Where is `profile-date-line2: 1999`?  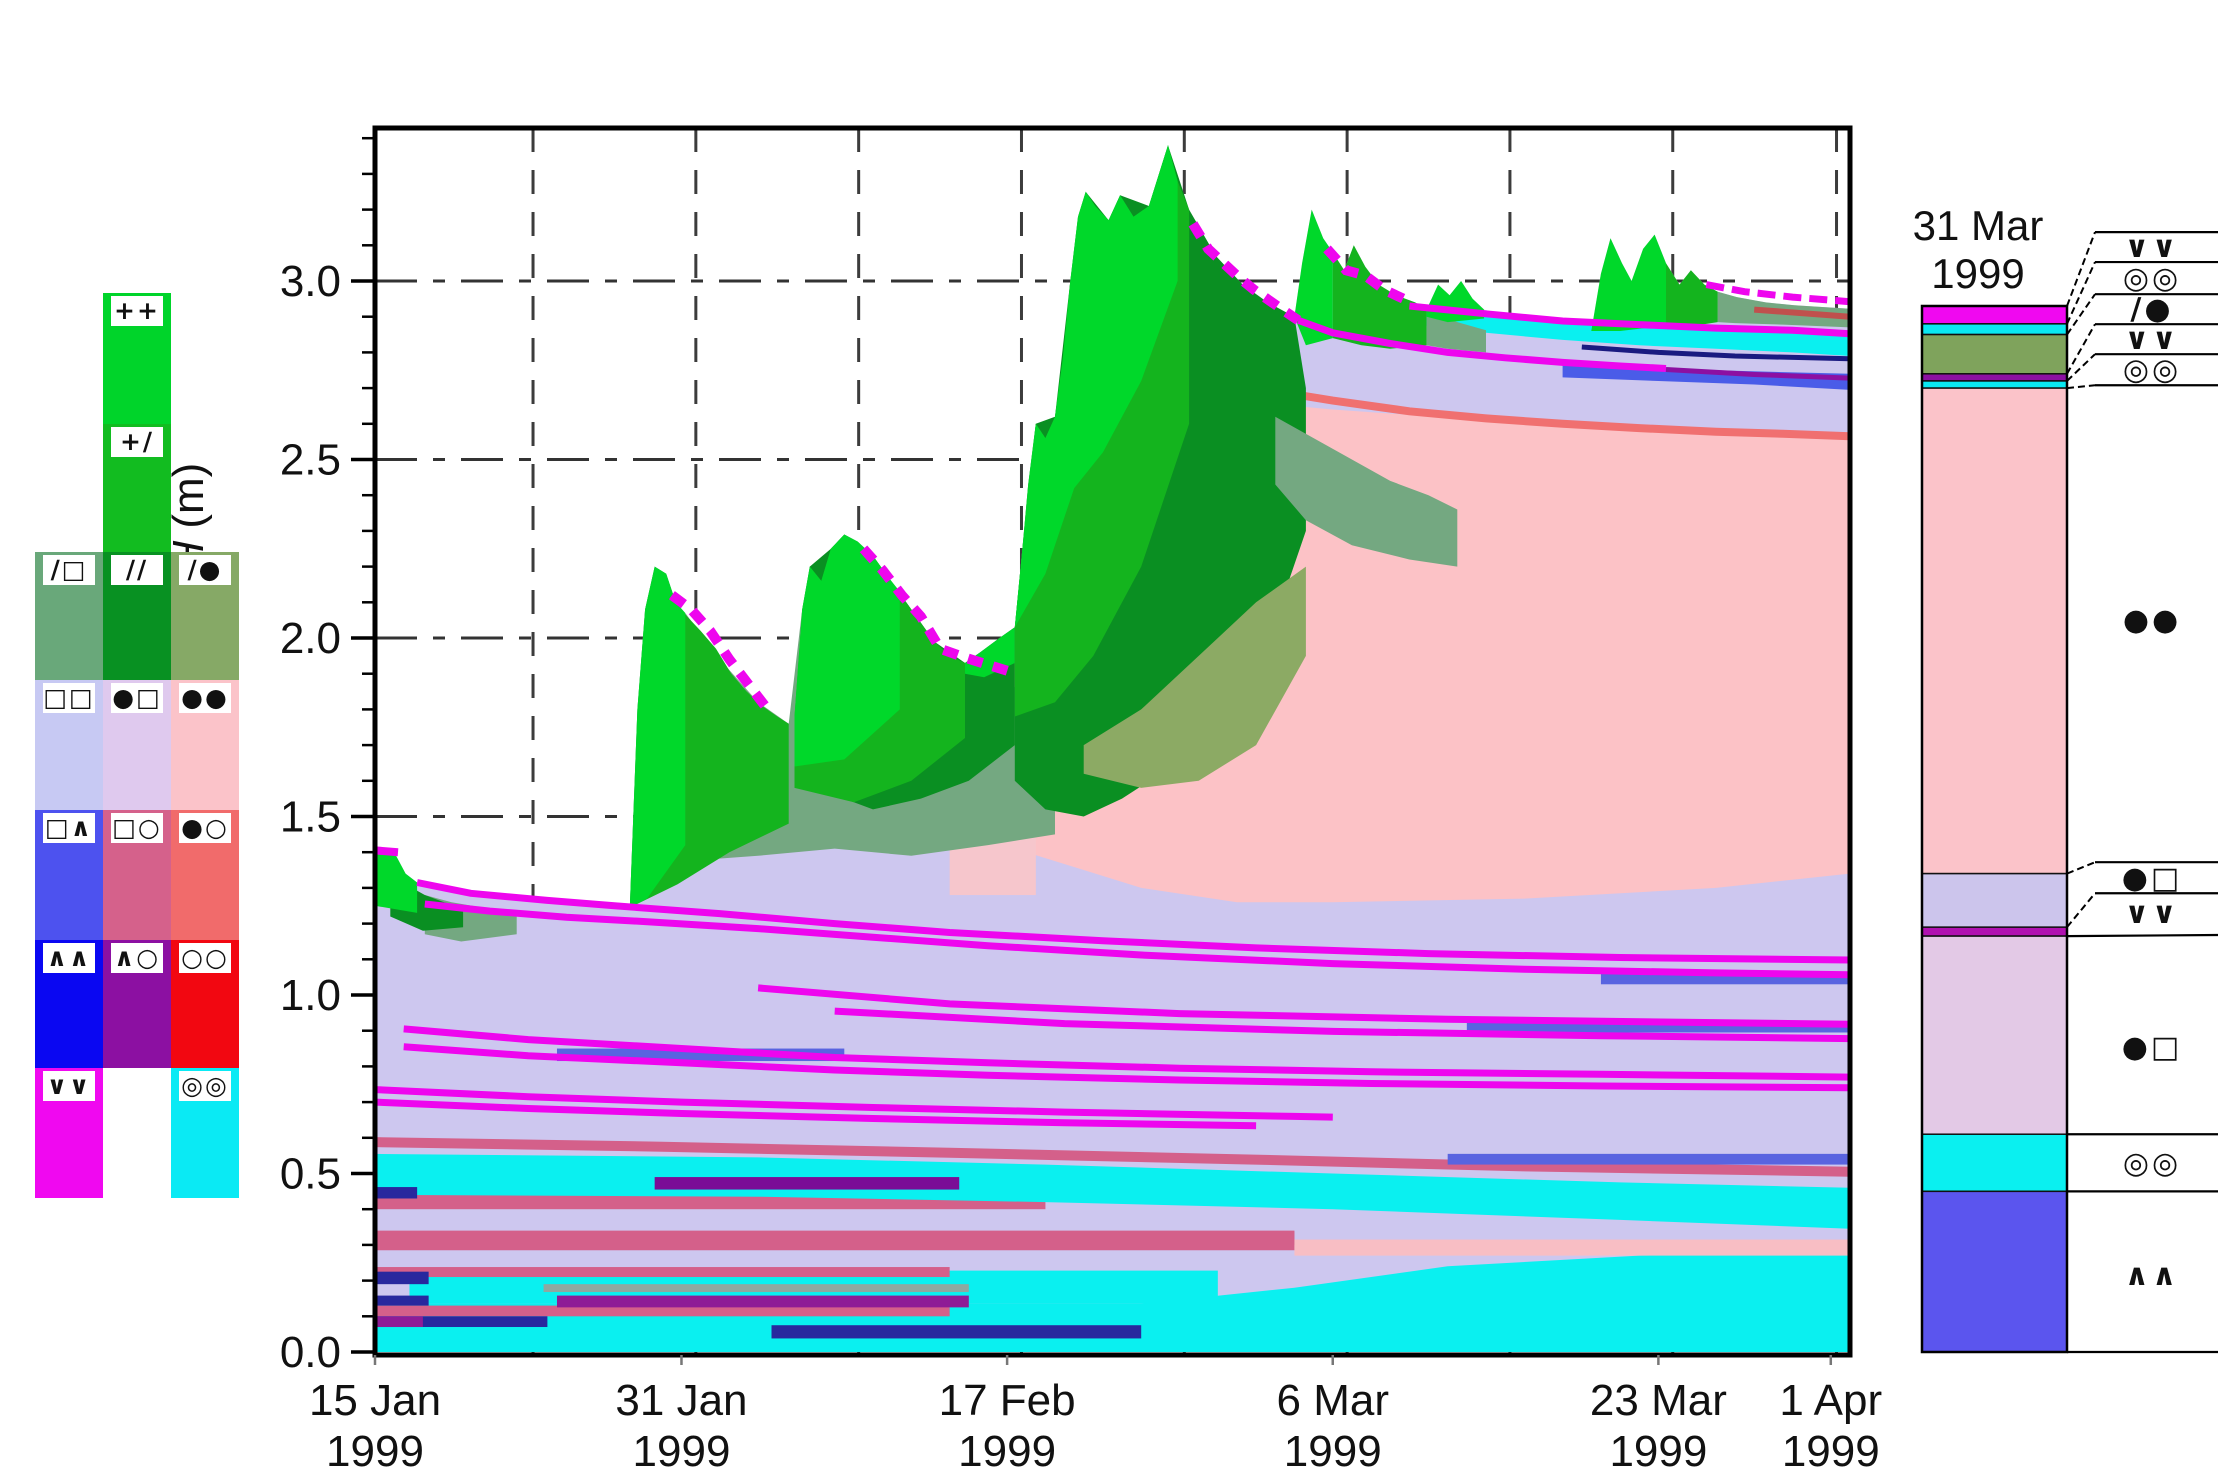
profile-date-line2: 1999 is located at coordinates (1977, 273).